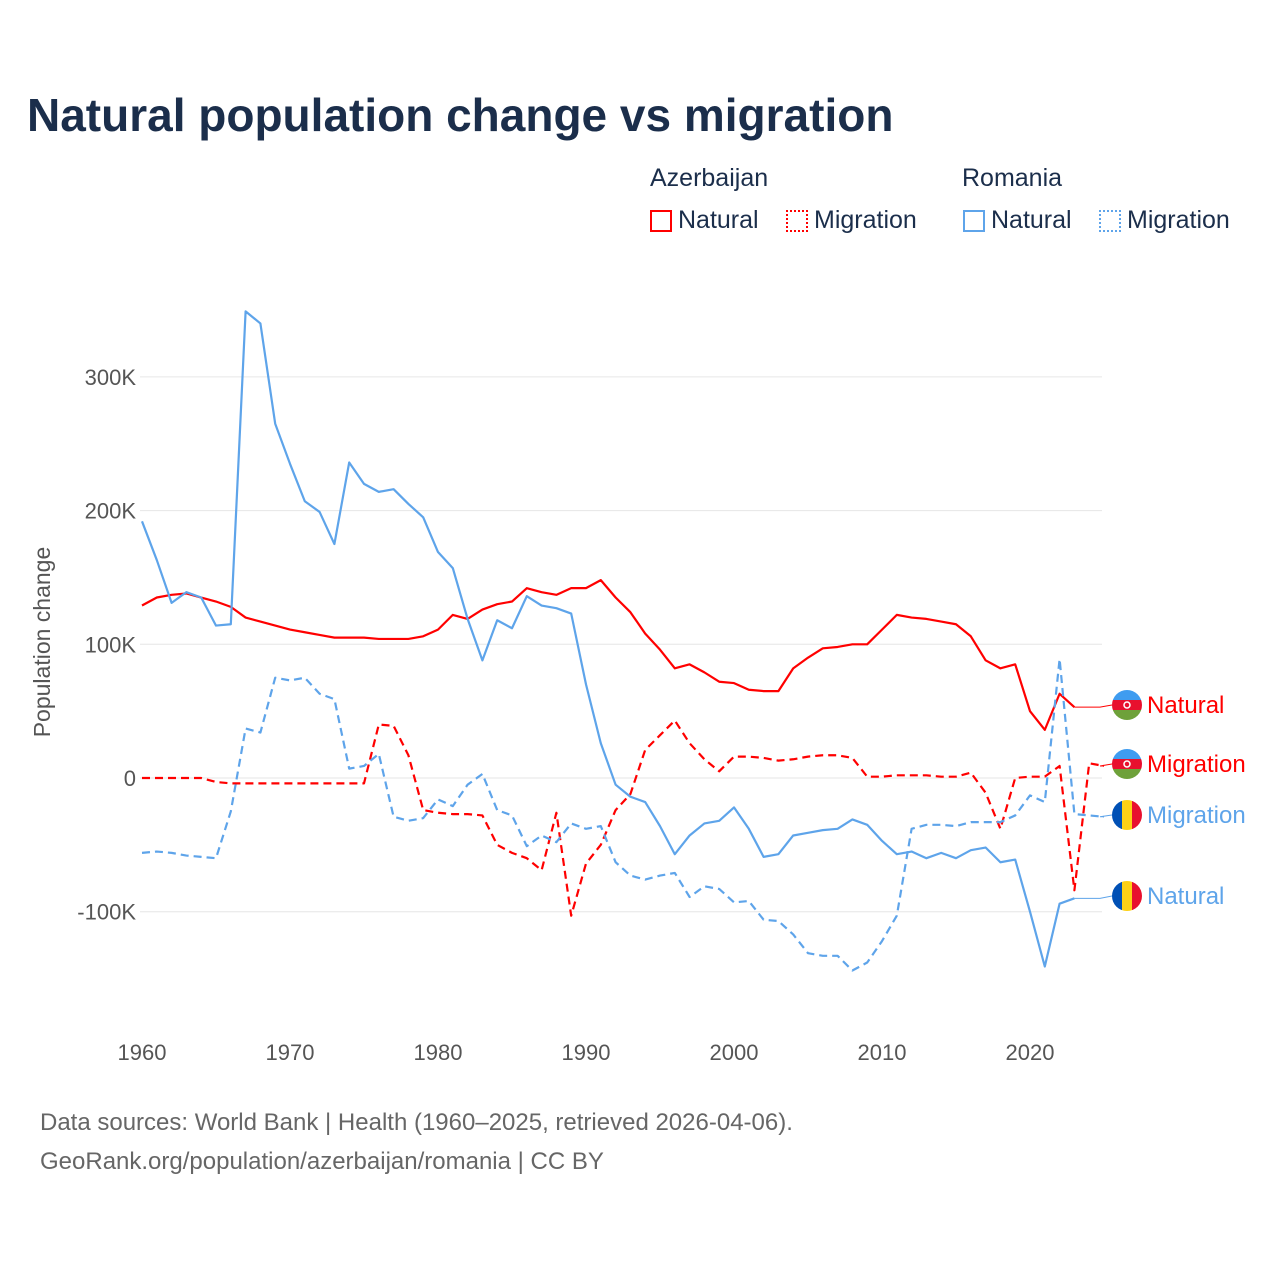  I want to click on y-tick-label: 300K, so click(111, 377).